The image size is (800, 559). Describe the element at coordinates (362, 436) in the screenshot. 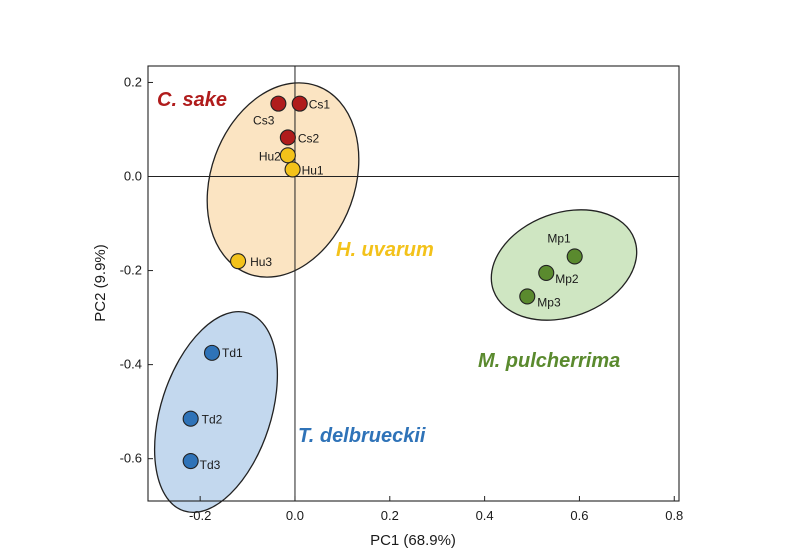

I see `group-label-t-delbrueckii: T. delbrueckii` at that location.